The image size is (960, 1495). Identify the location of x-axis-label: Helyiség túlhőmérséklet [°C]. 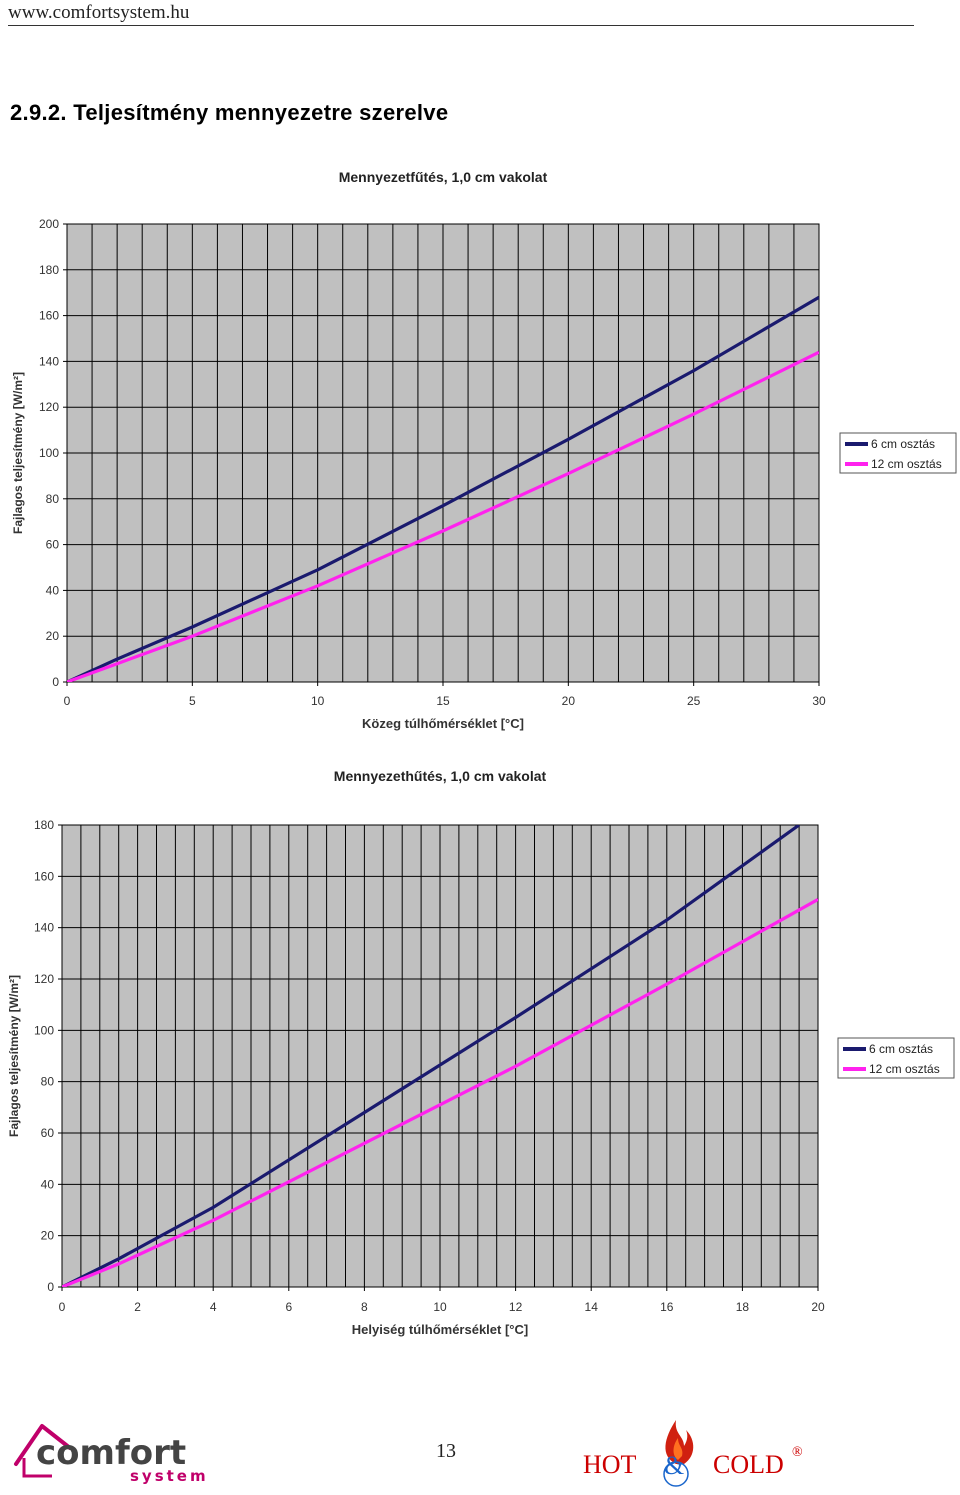
(440, 1329).